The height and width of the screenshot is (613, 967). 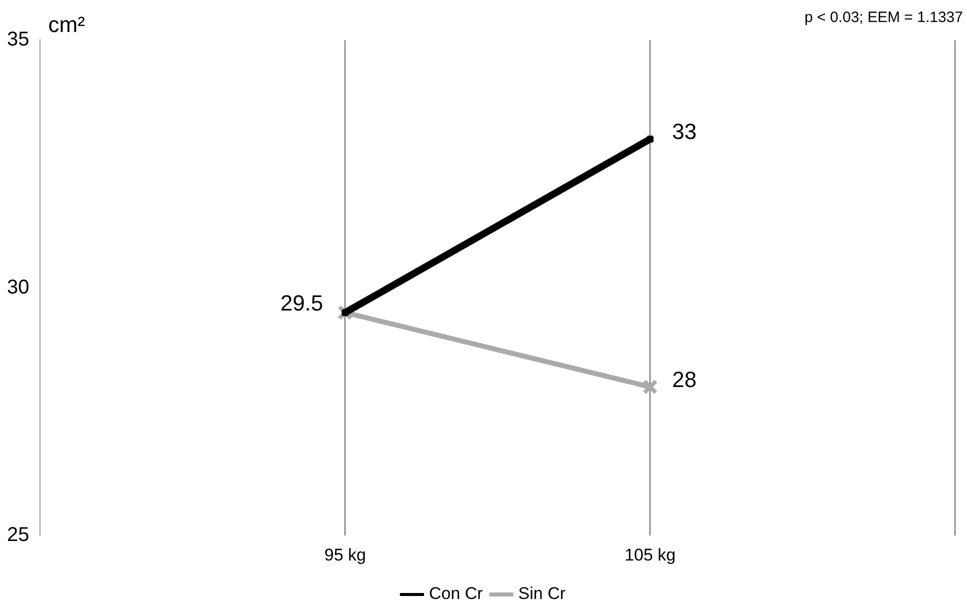 I want to click on x-tick-label: 95 kg, so click(x=345, y=554).